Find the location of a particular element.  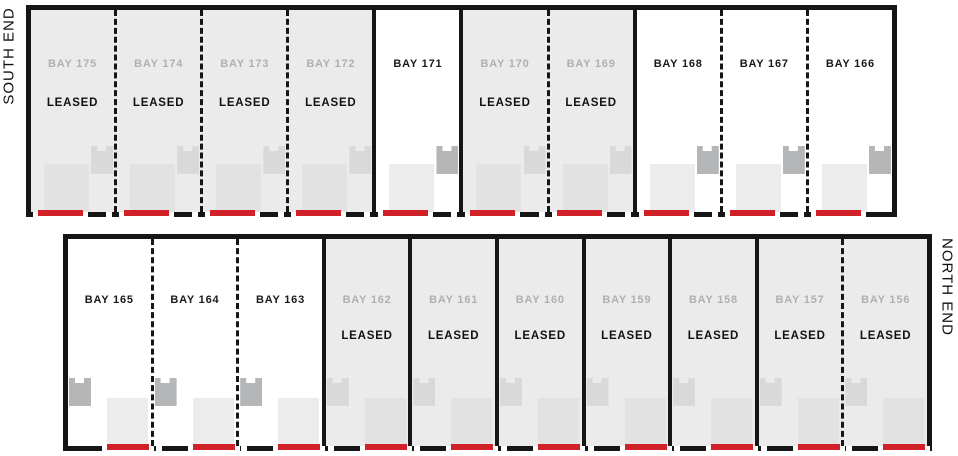

north-end-label: NORTH END is located at coordinates (947, 287).